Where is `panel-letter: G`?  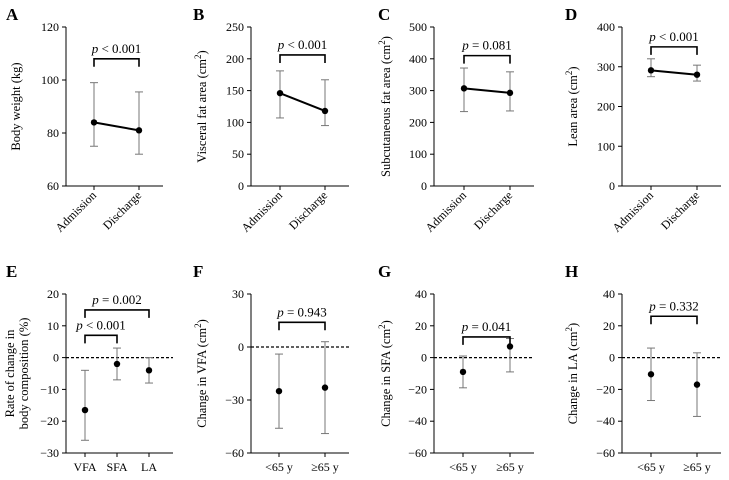
panel-letter: G is located at coordinates (384, 271).